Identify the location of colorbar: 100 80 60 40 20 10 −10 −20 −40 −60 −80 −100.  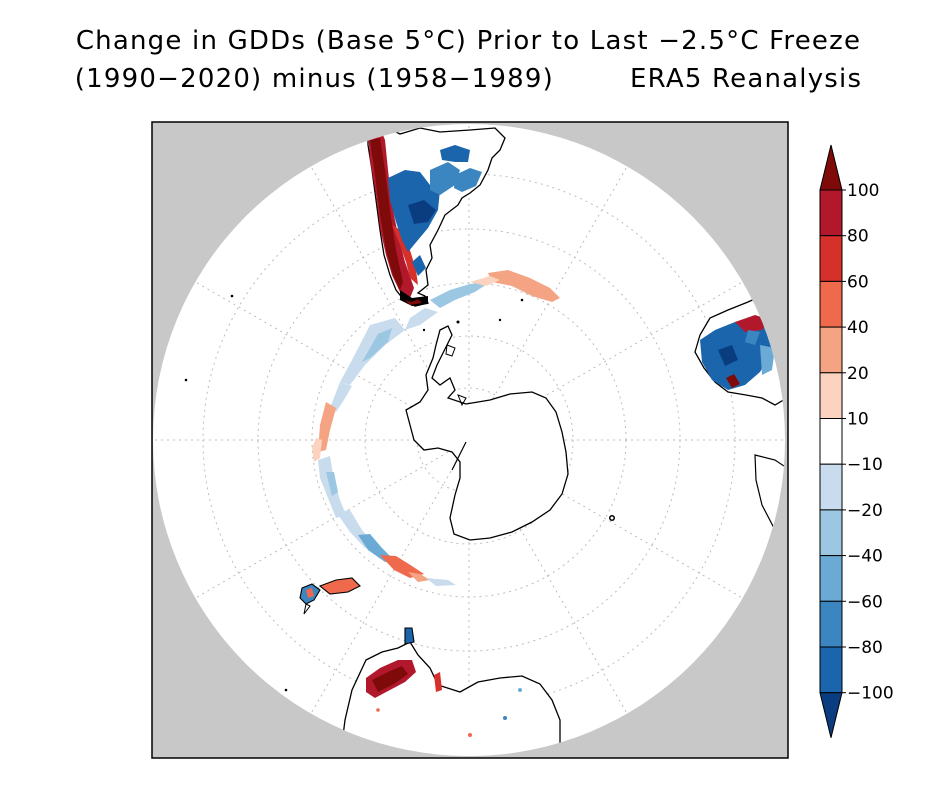
(856, 441).